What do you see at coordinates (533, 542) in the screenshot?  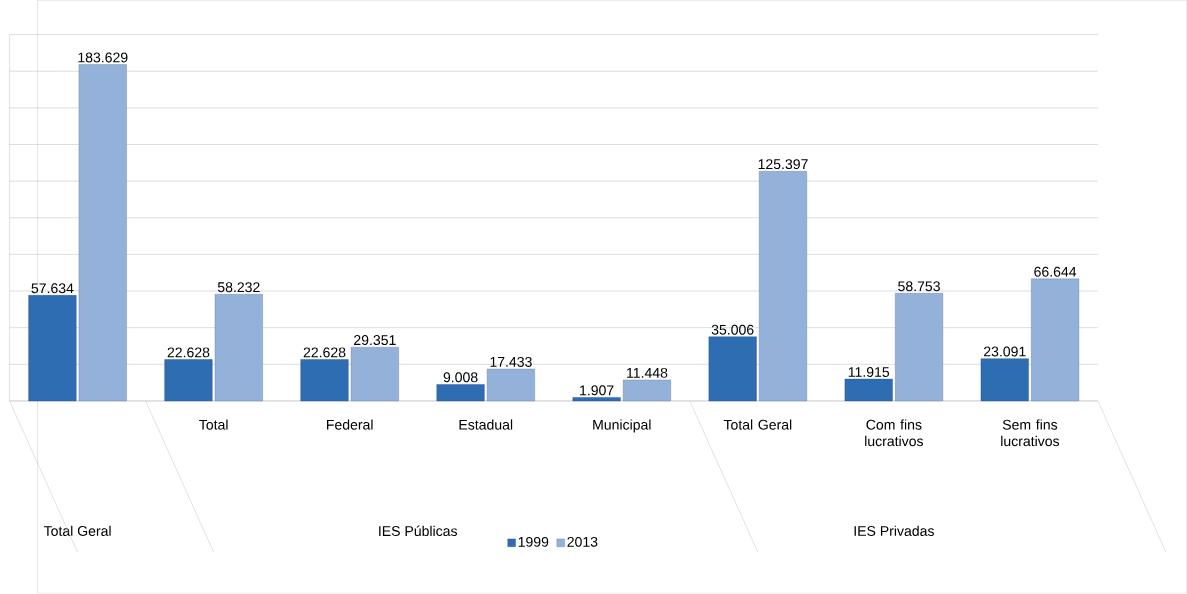 I see `legend-label: 1999` at bounding box center [533, 542].